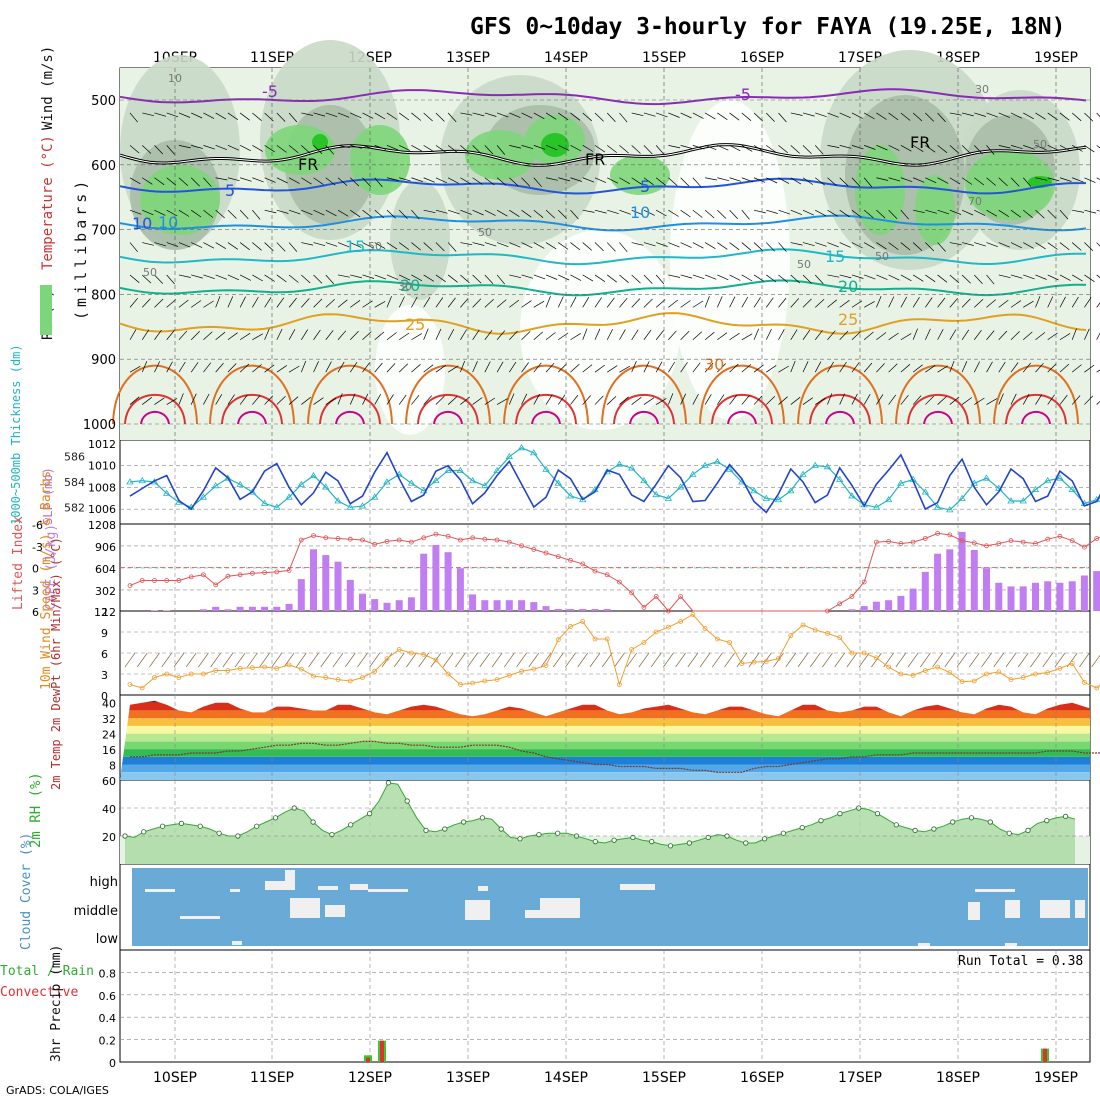  Describe the element at coordinates (637, 887) in the screenshot. I see `cloud-patch` at that location.